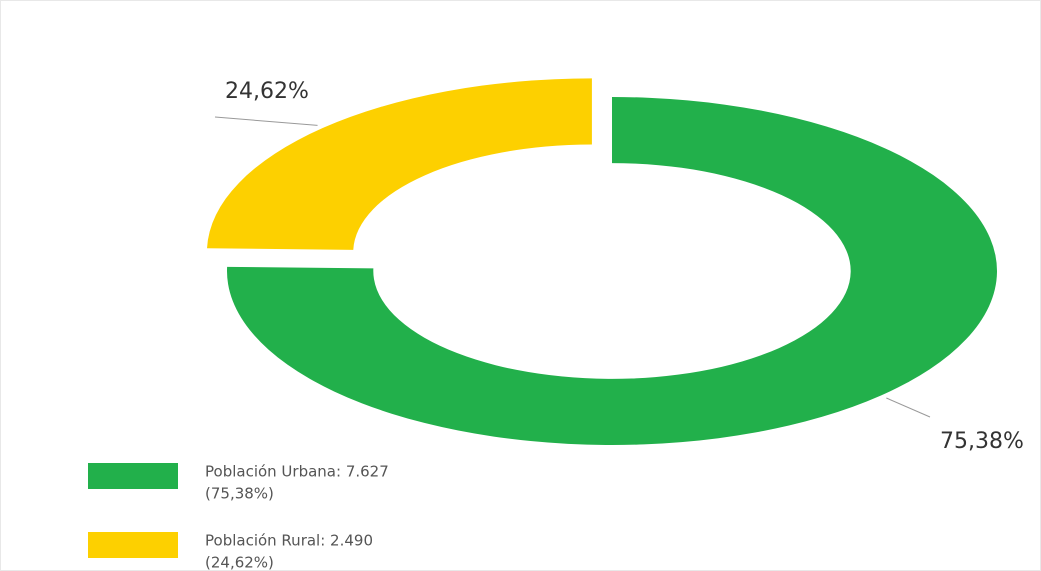 The image size is (1041, 571). I want to click on legend-text: Población Rural: 2.490, so click(289, 541).